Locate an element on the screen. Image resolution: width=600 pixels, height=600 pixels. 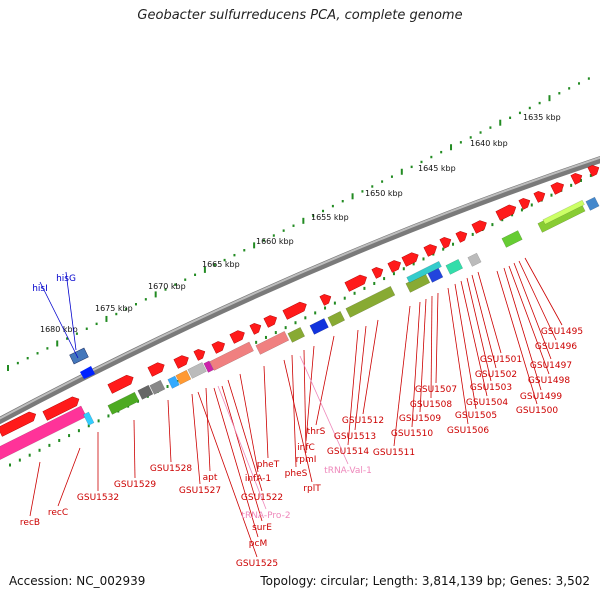
kbp-tick-label: 1680 kbp is located at coordinates (59, 329).